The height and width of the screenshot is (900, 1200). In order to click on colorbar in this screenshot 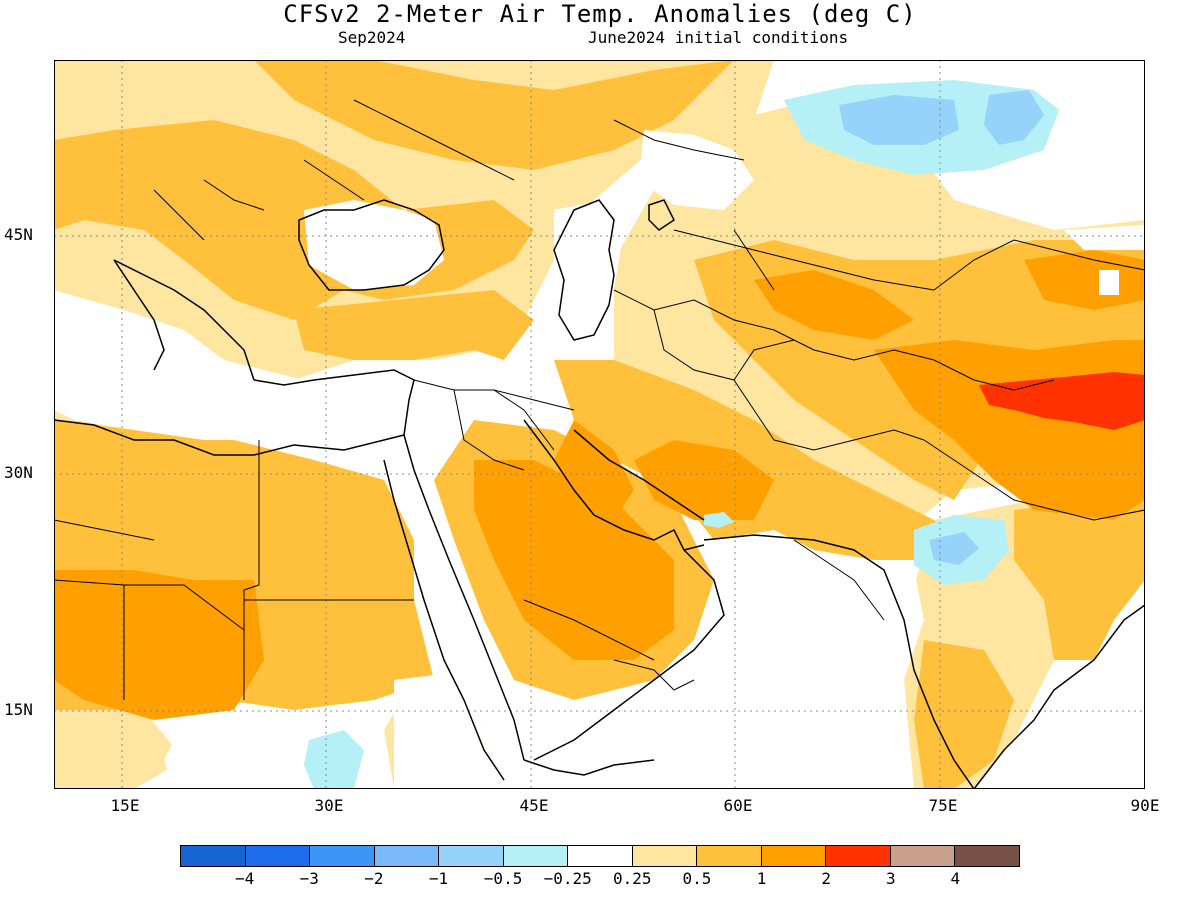, I will do `click(600, 856)`.